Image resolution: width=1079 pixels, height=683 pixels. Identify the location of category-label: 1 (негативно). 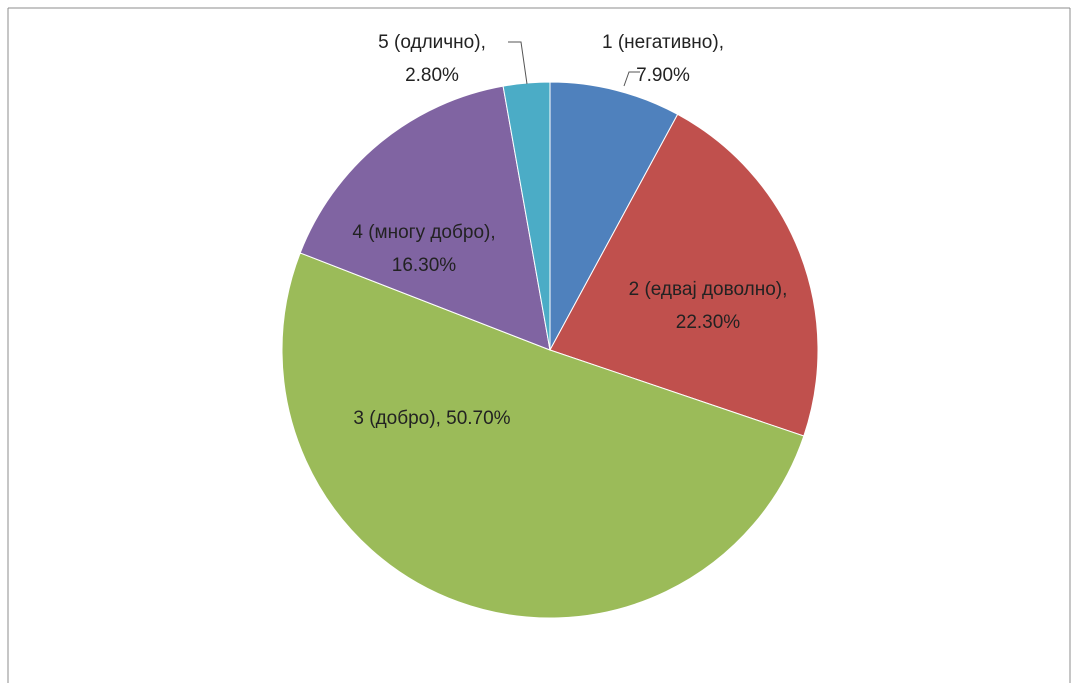
(660, 42).